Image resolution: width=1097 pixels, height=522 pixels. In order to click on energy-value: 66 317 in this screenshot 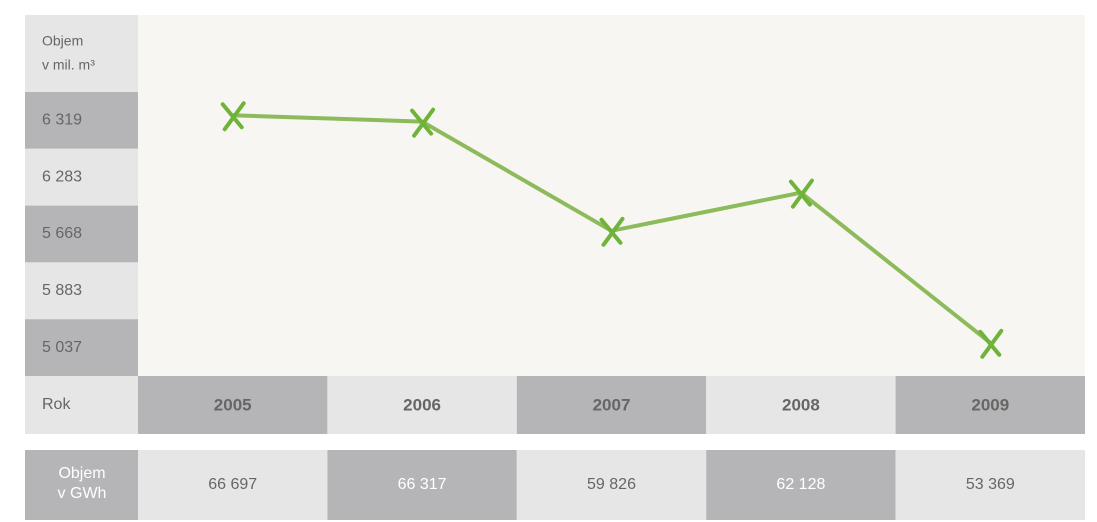, I will do `click(422, 484)`.